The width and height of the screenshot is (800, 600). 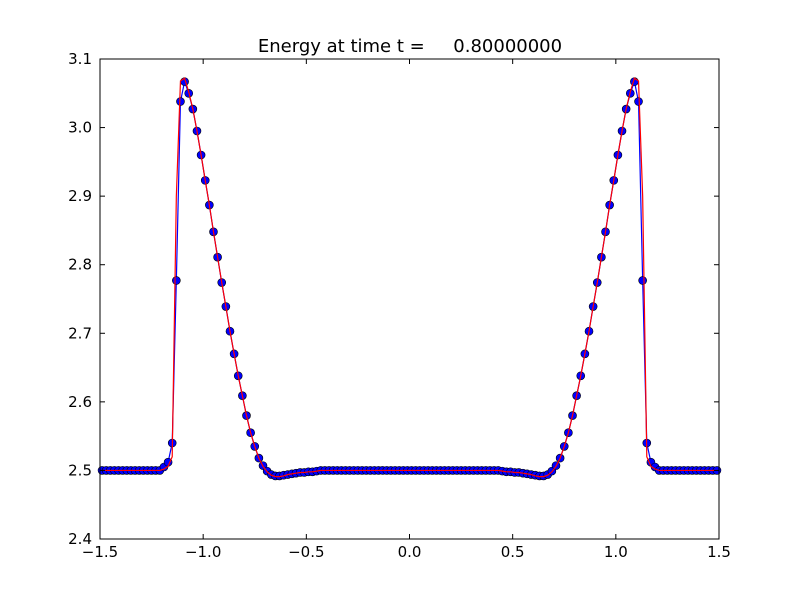 What do you see at coordinates (203, 552) in the screenshot?
I see `x-tick-label: −1.0` at bounding box center [203, 552].